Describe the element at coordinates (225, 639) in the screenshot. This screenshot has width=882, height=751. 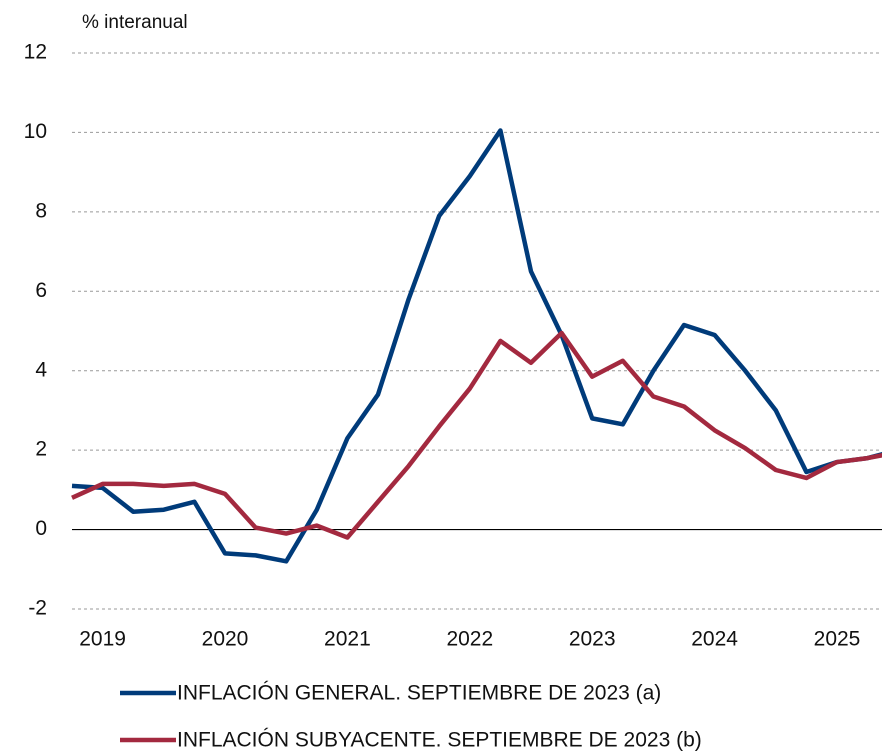
I see `x-tick-label: 2020` at that location.